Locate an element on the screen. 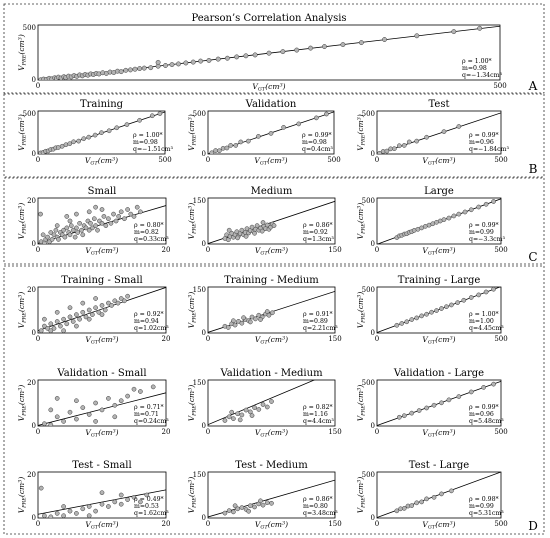 This screenshot has height=538, width=550. subplot-title: Test - Medium is located at coordinates (271, 465).